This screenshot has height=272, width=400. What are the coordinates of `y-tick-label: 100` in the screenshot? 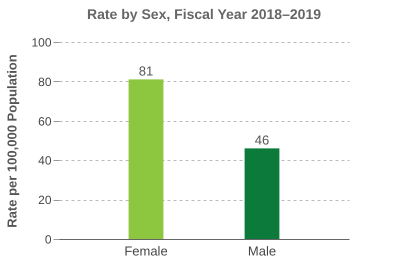 It's located at (41, 43).